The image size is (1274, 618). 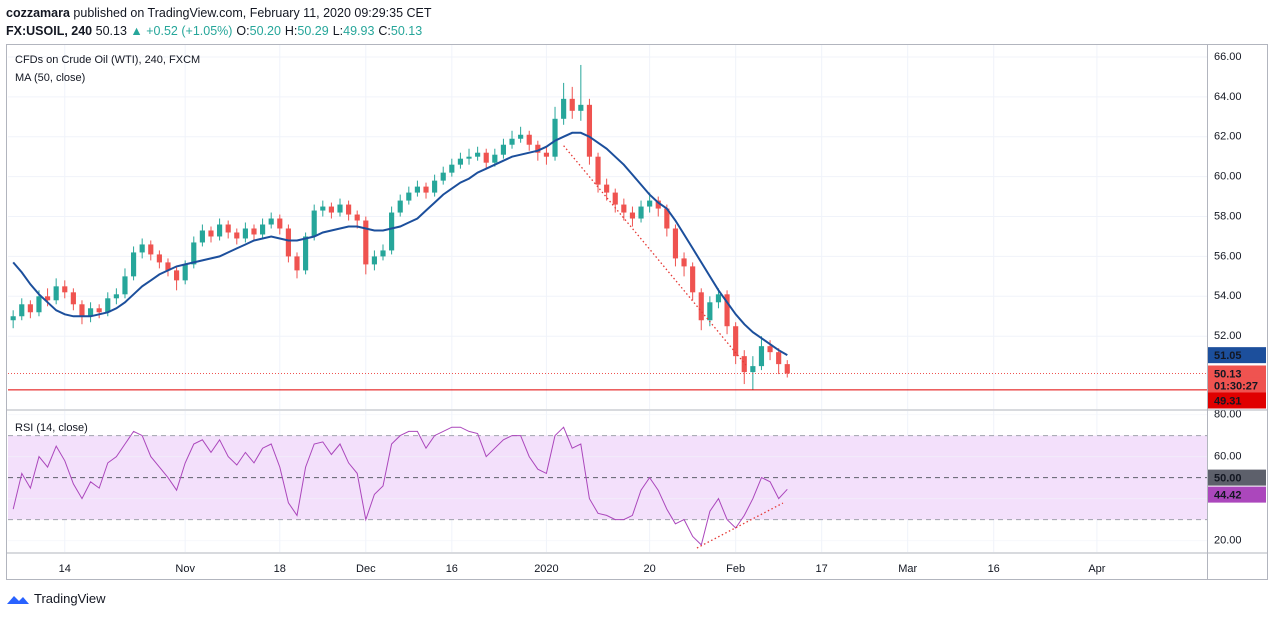 I want to click on x-tick-label: Nov, so click(x=185, y=569).